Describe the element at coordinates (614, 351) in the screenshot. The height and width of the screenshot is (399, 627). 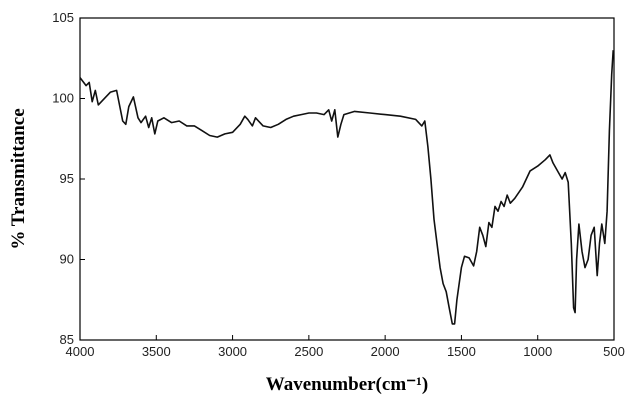
I see `x-tick-label: 500` at that location.